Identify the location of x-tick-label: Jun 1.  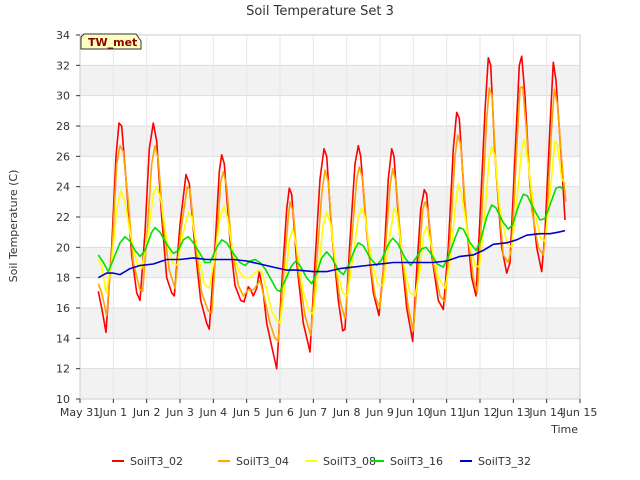
(112, 412).